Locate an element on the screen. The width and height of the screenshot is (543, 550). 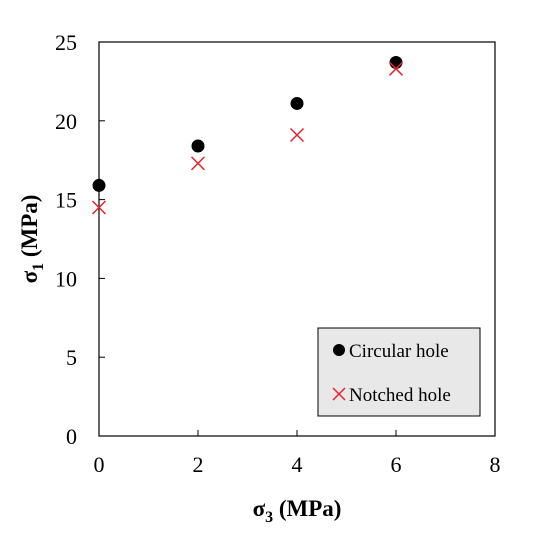
y-tick-label: 25 is located at coordinates (66, 42).